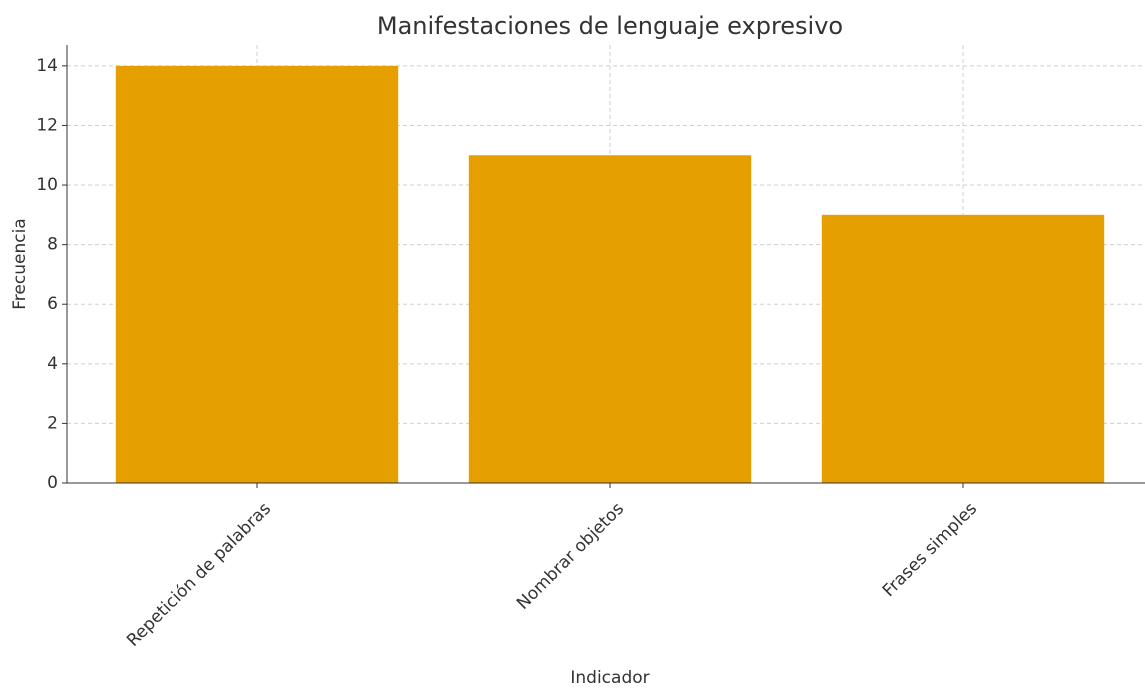 This screenshot has height=688, width=1145. I want to click on y-tick-label: 6, so click(52, 304).